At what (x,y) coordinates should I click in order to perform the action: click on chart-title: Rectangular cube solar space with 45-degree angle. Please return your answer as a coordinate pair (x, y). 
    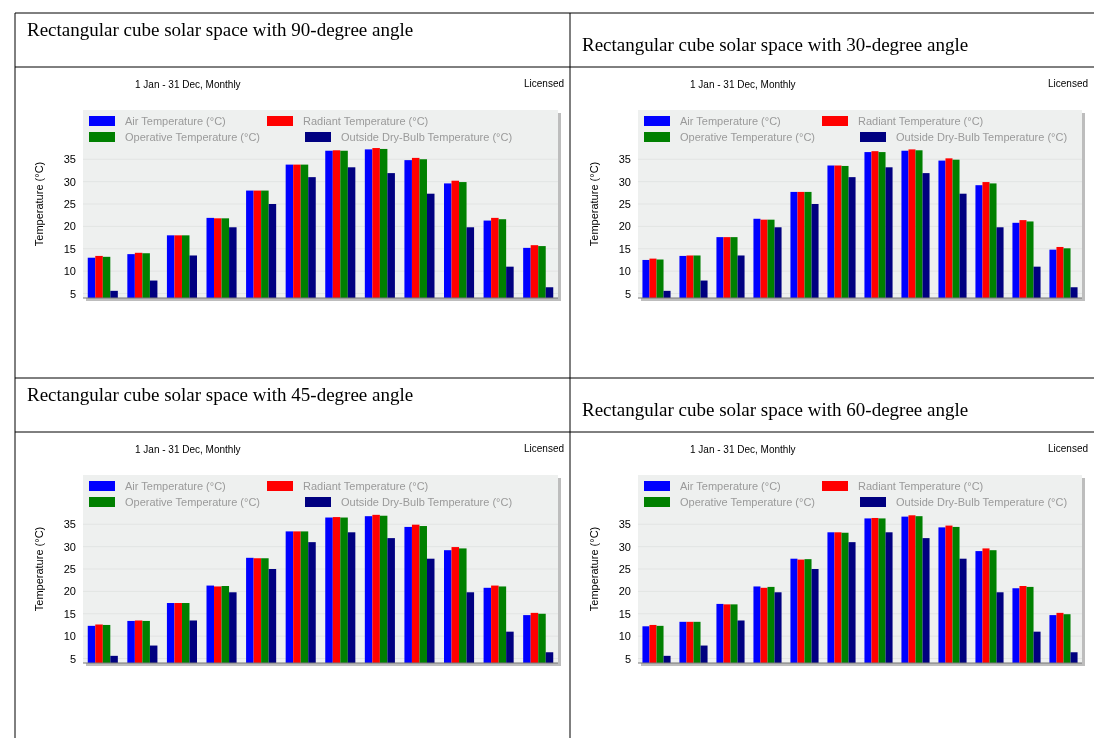
    Looking at the image, I should click on (220, 394).